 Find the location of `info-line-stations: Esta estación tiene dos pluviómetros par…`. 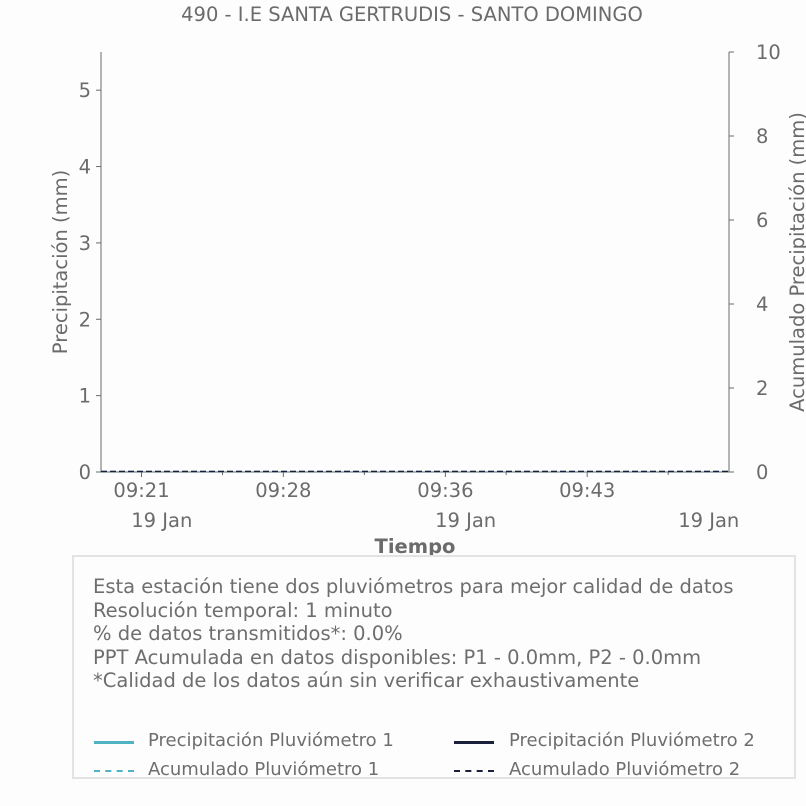

info-line-stations: Esta estación tiene dos pluviómetros par… is located at coordinates (413, 586).